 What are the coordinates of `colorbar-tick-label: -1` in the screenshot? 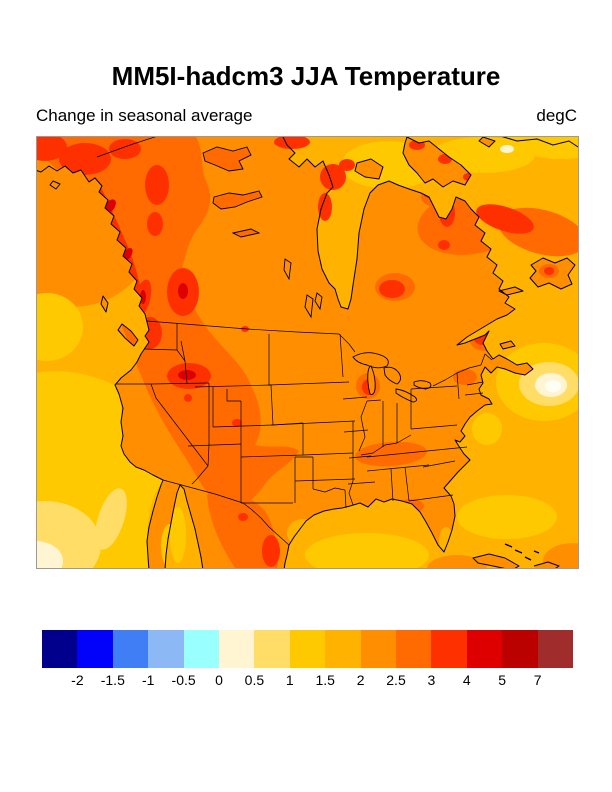 It's located at (148, 680).